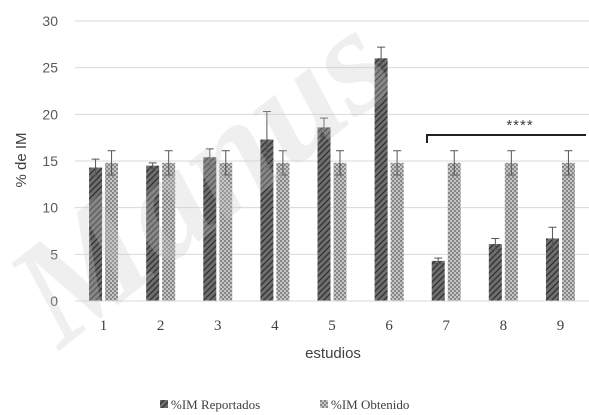  Describe the element at coordinates (54, 254) in the screenshot. I see `y-tick-label: 5` at that location.